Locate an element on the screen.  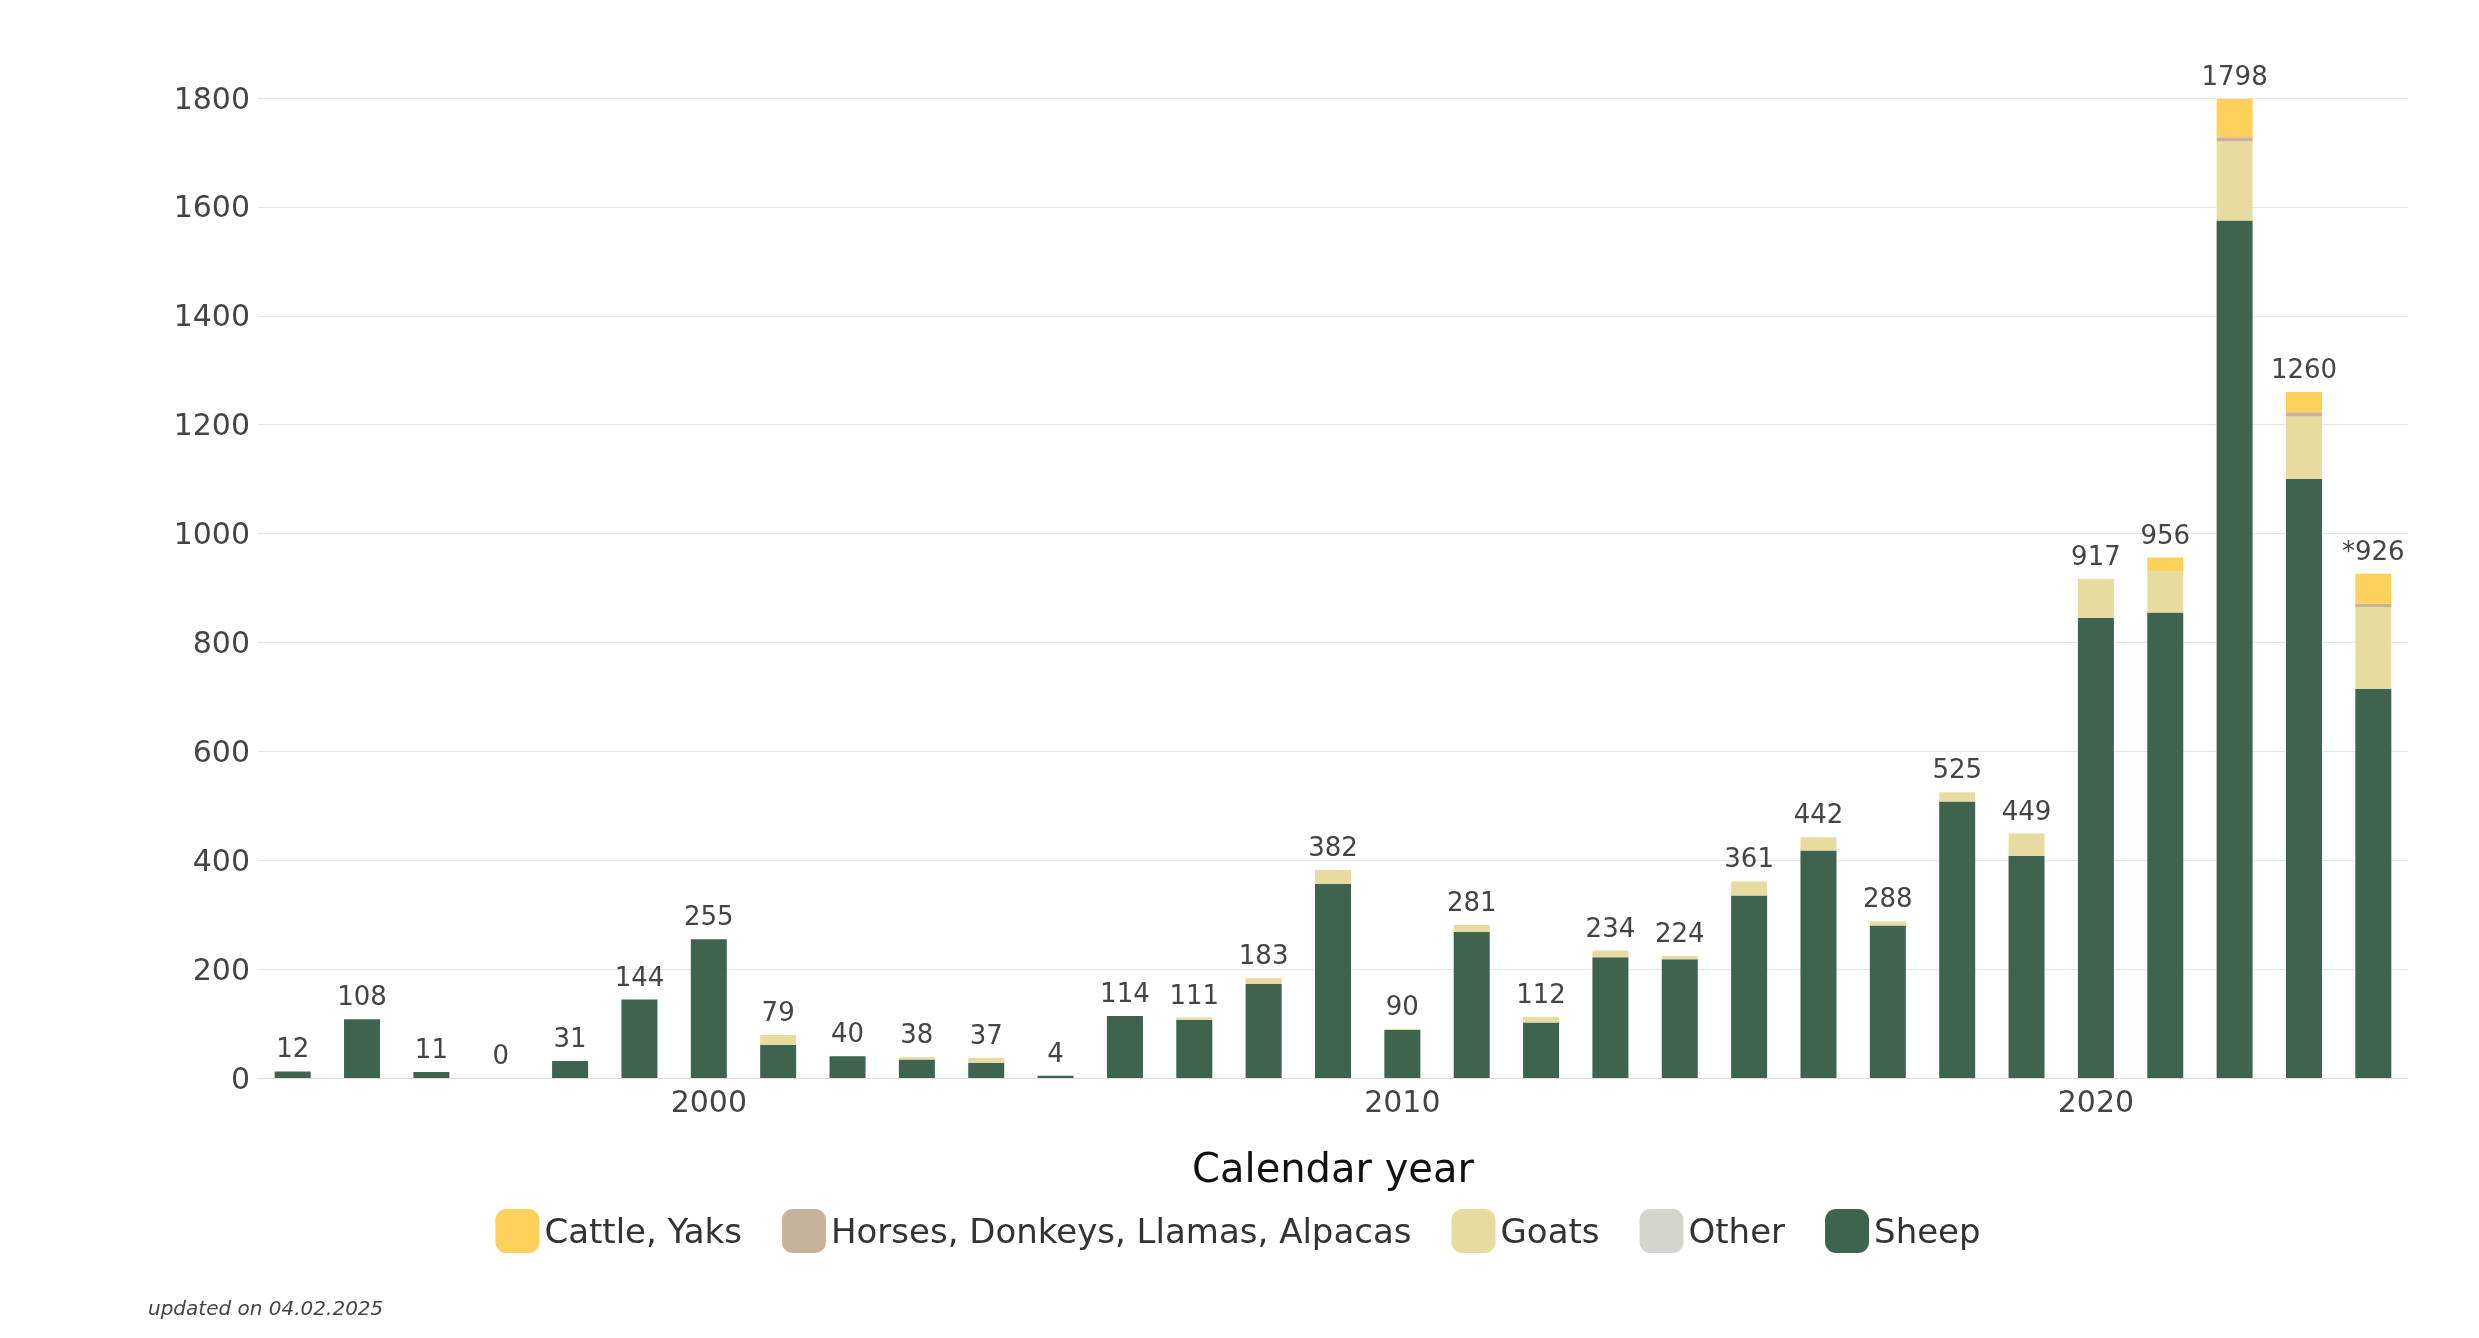
total-label: 31 is located at coordinates (570, 1038).